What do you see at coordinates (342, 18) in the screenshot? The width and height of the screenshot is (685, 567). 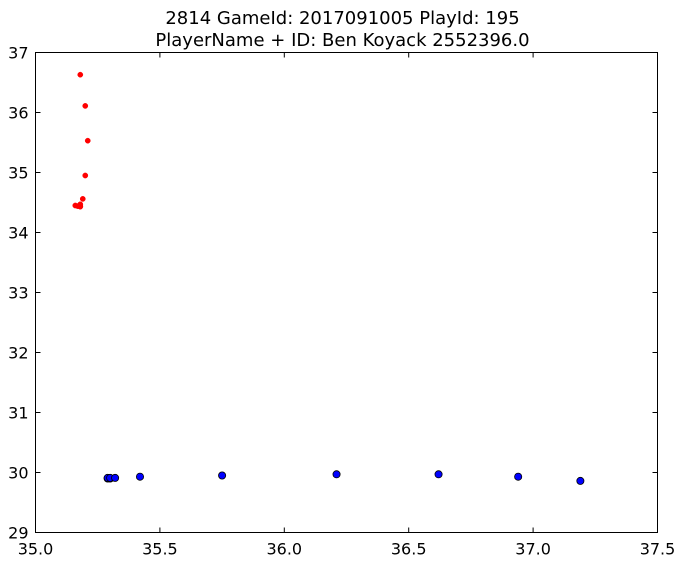 I see `chart-title-line-1: 2814 GameId: 2017091005 PlayId: 195` at bounding box center [342, 18].